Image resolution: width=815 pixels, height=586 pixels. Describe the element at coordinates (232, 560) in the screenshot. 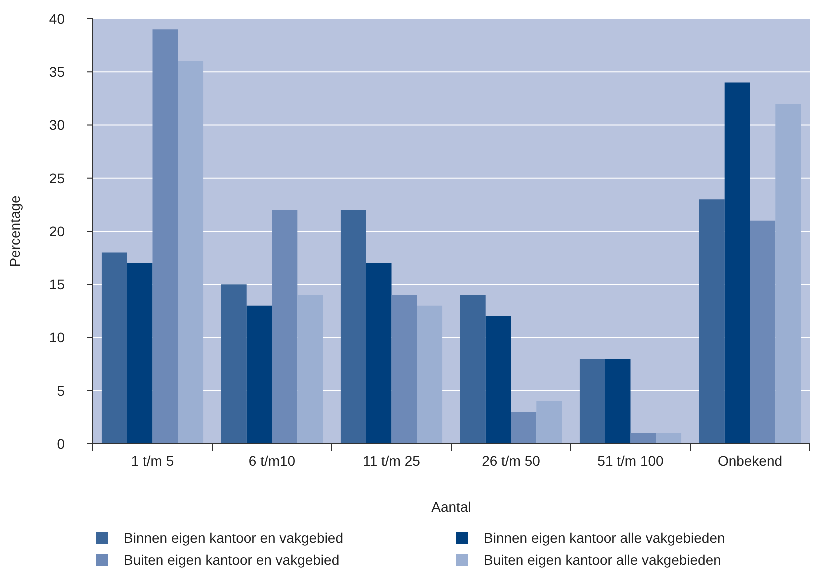

I see `legend-label: Buiten eigen kantoor en vakgebied` at that location.